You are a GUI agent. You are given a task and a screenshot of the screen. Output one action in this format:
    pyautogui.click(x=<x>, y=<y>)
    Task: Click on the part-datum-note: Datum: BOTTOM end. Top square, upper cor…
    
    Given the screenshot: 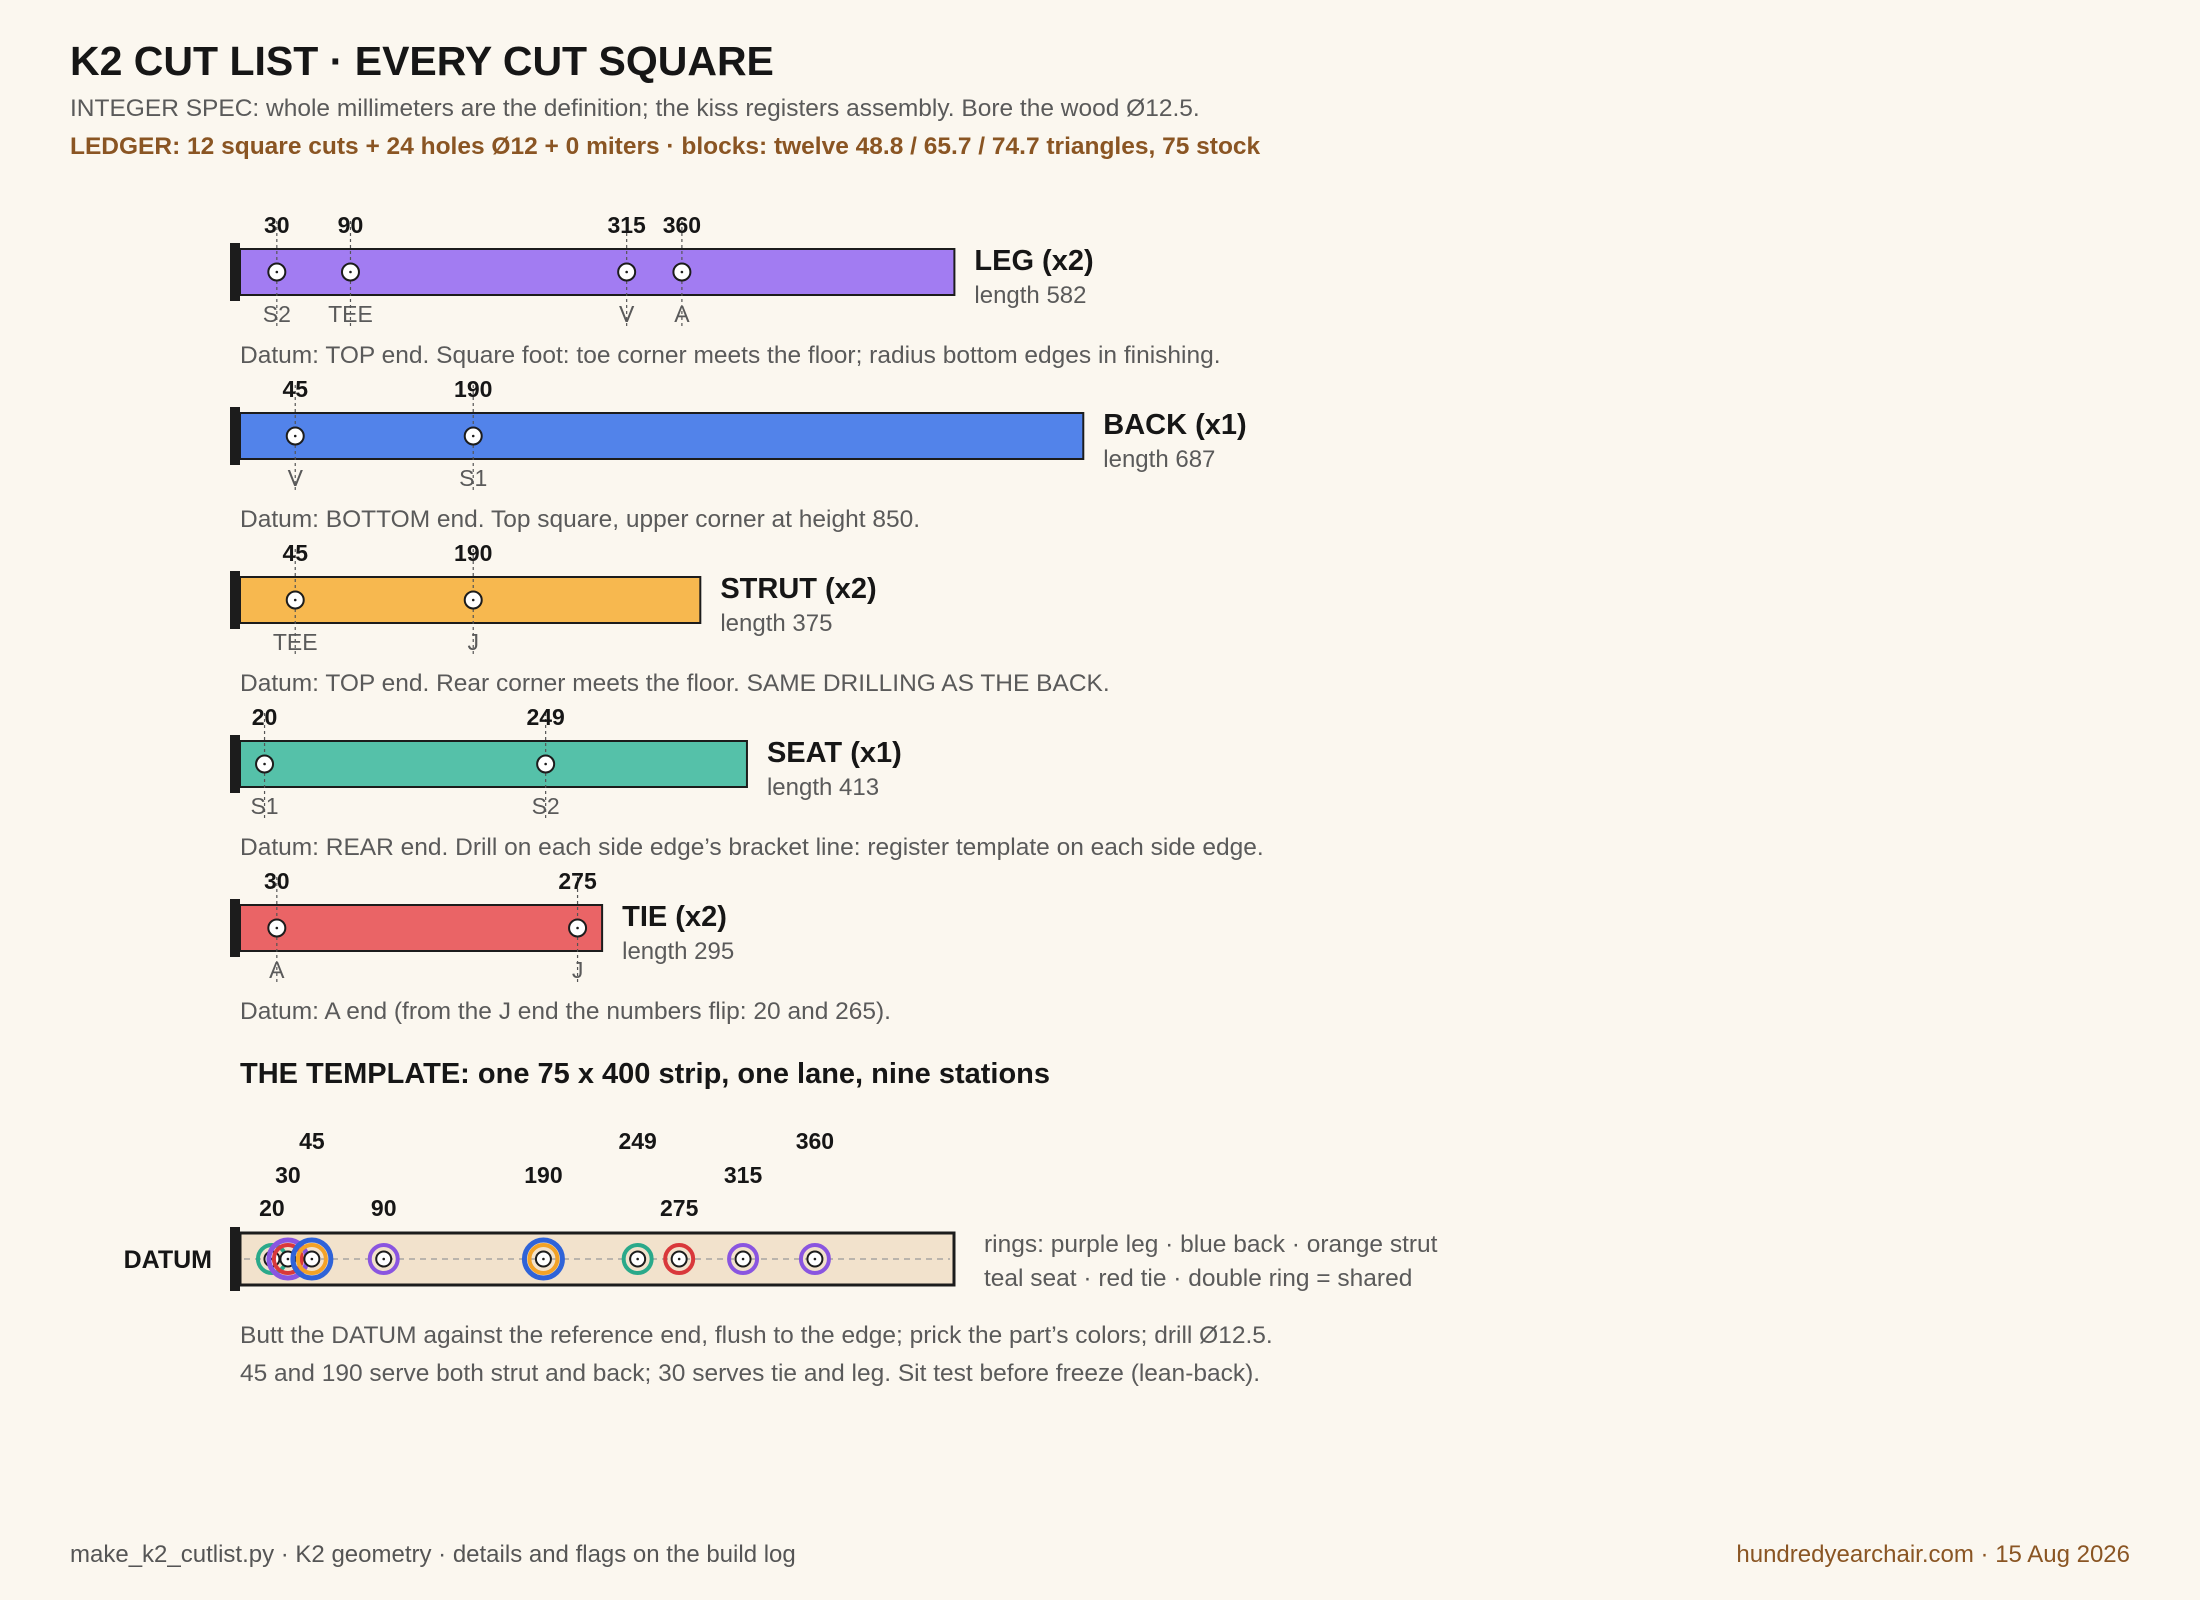 What is the action you would take?
    pyautogui.click(x=580, y=519)
    